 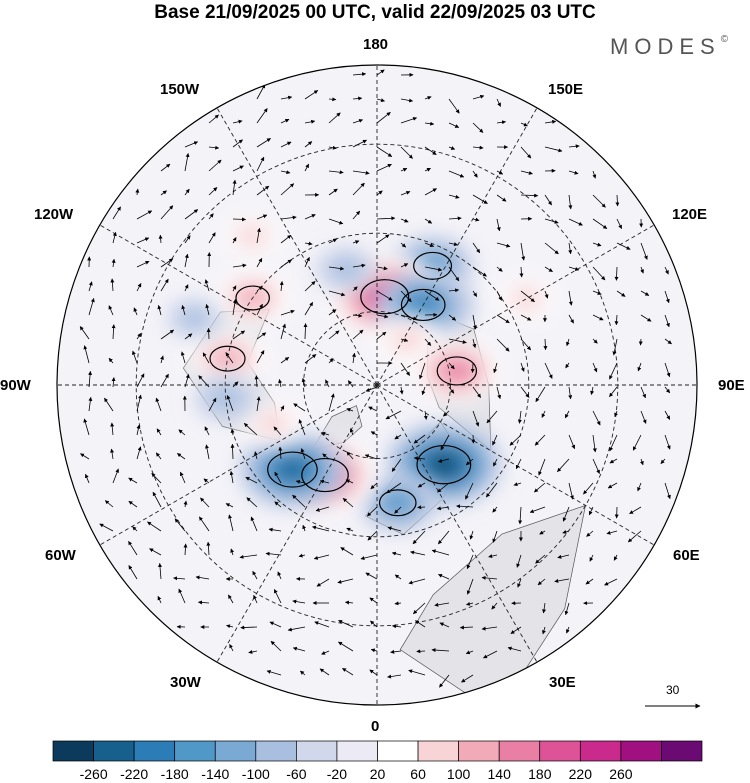 What do you see at coordinates (580, 774) in the screenshot?
I see `colorbar-tick-label: 220` at bounding box center [580, 774].